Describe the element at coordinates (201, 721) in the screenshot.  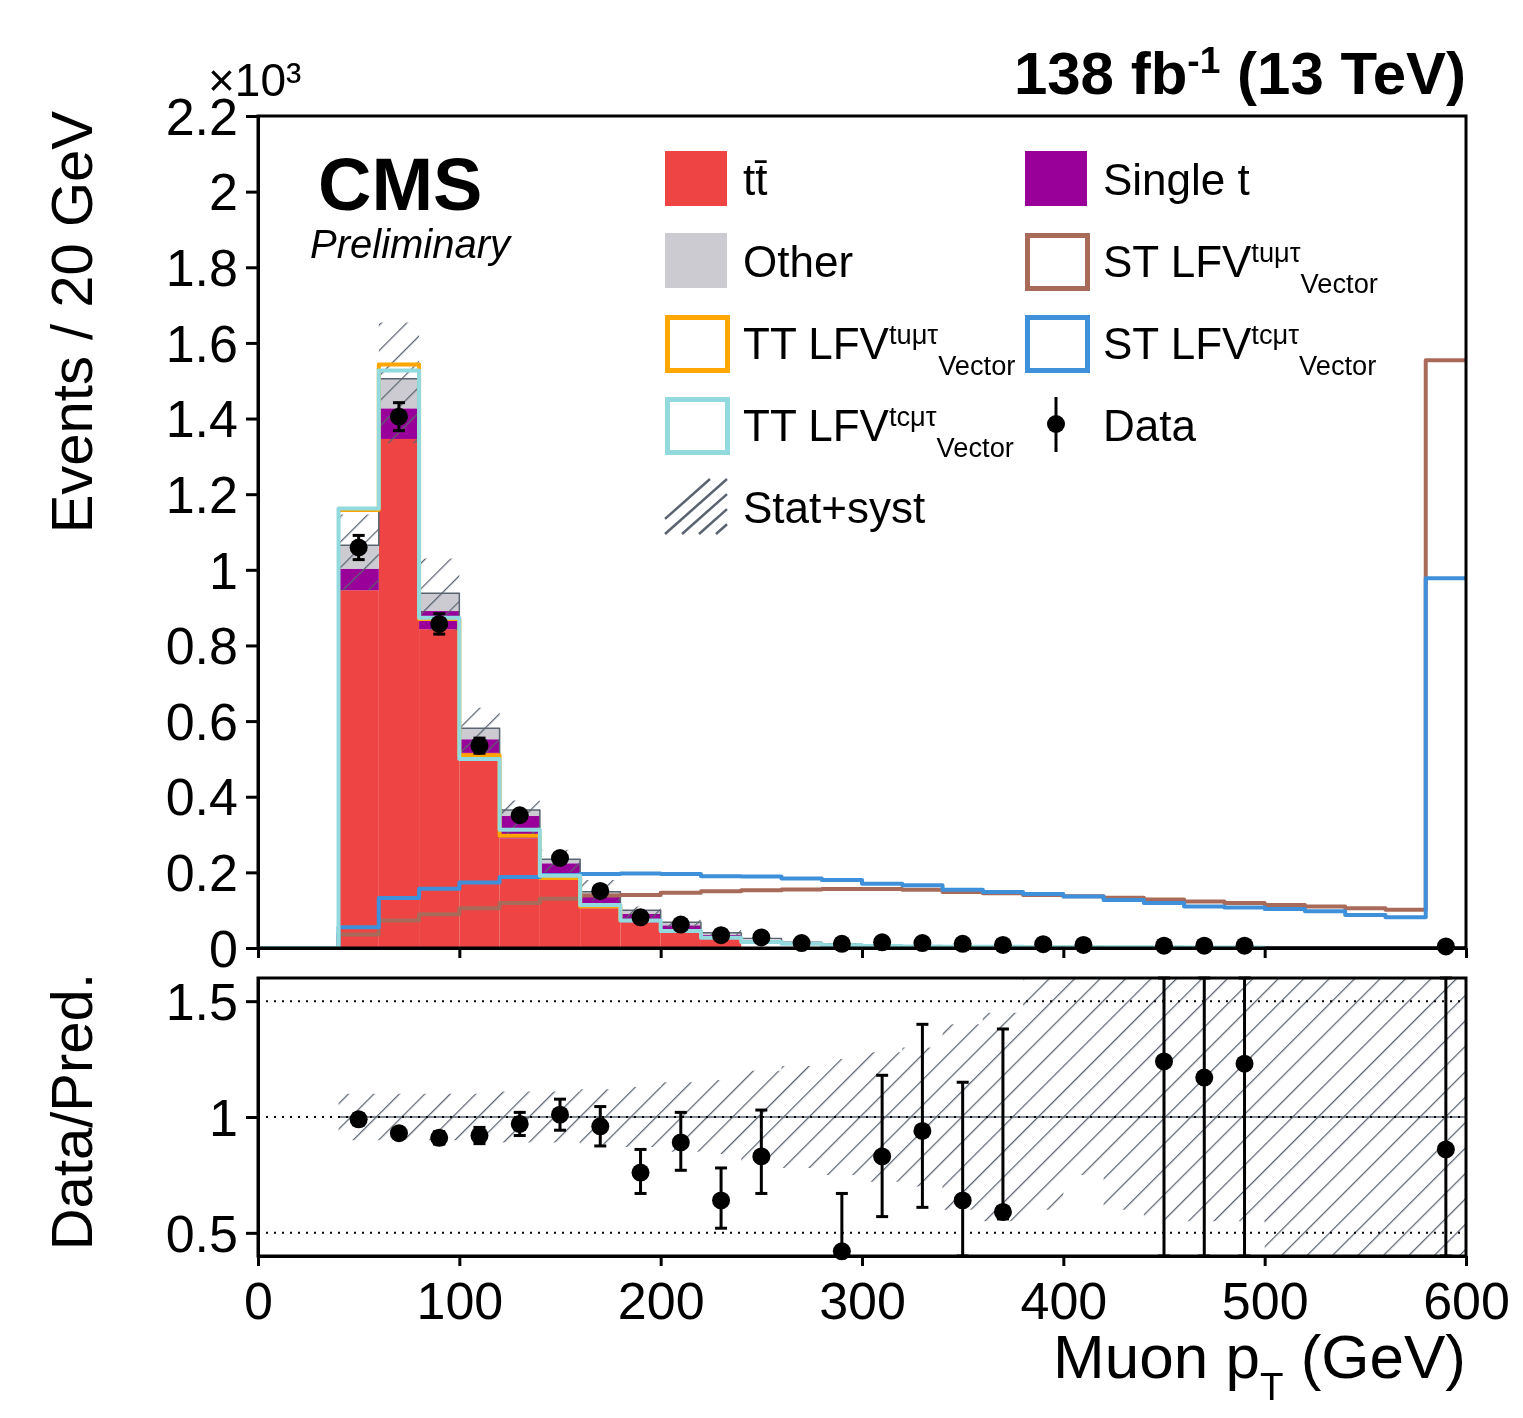
I see `y-tick-label: 0.6` at that location.